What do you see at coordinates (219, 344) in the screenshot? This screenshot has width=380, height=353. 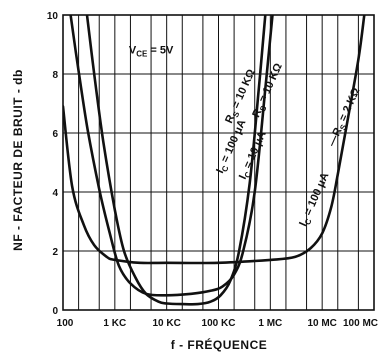 I see `x-axis-label: f - FRÉQUENCE` at bounding box center [219, 344].